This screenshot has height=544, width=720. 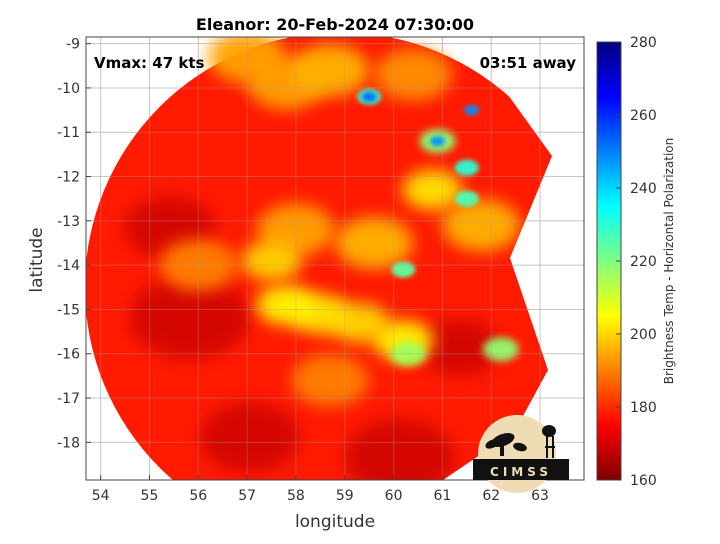 I want to click on y-tick-label: -17, so click(x=68, y=399).